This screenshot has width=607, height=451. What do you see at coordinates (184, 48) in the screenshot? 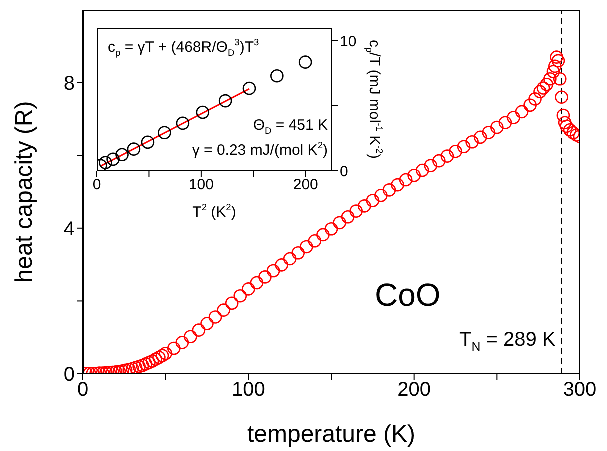
I see `annotation: c$_{p}$ = γT + (468R/Θ$_{D}$$^{3}$)T$^{3}$` at bounding box center [184, 48].